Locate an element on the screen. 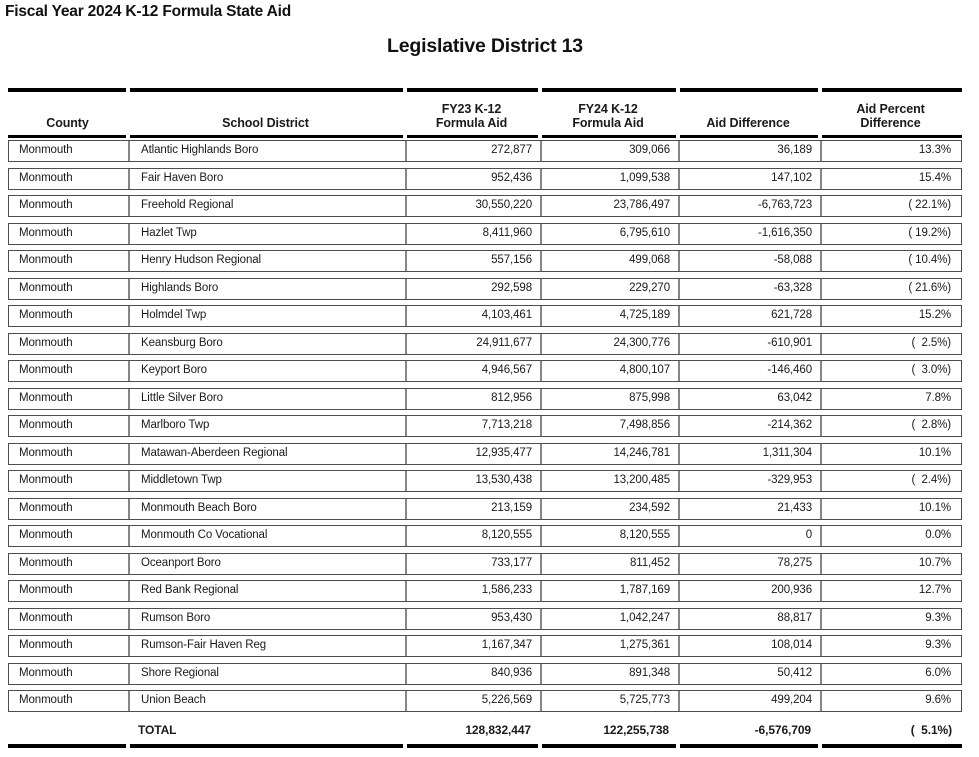 The width and height of the screenshot is (979, 757). aid-difference-cell: -6,763,723 is located at coordinates (749, 206).